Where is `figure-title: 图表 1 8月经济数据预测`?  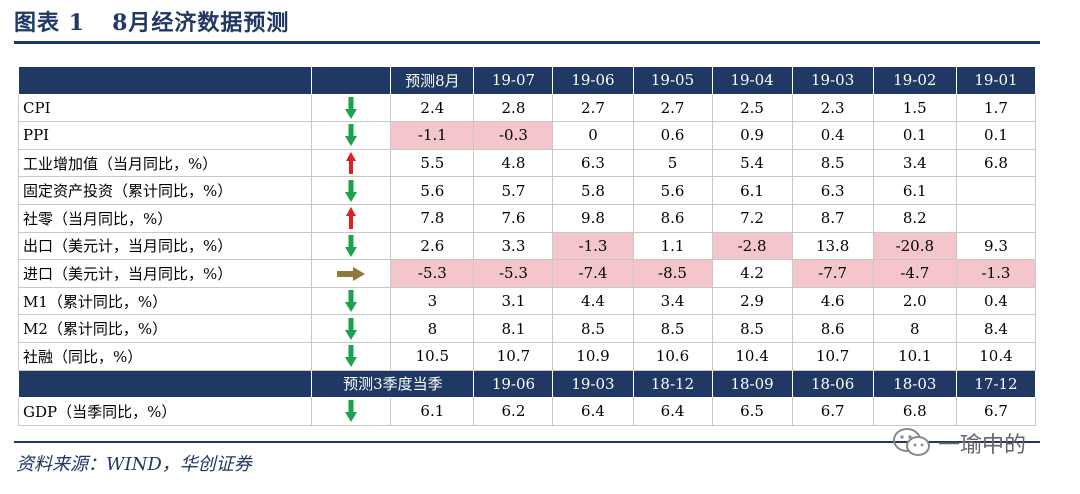 figure-title: 图表 1 8月经济数据预测 is located at coordinates (151, 23).